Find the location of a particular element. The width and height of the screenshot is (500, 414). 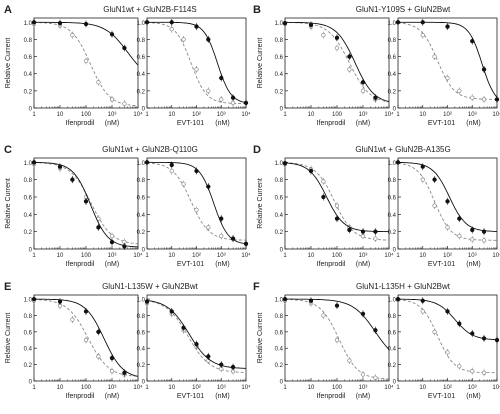

panel-title: GluN1wt + GluN2B-F114S is located at coordinates (149, 9).